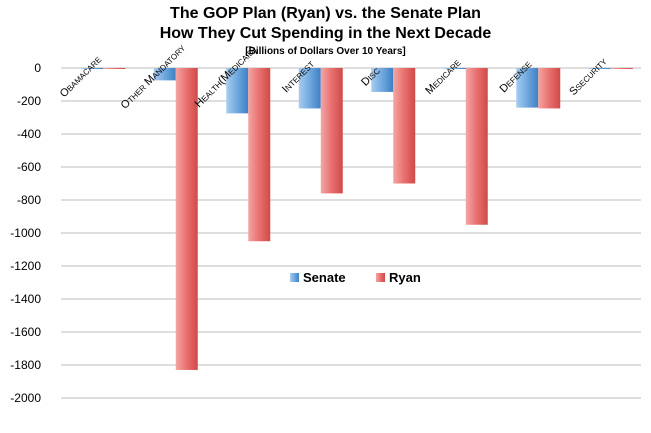  I want to click on chart-subtitle: [Billions of Dollars Over 10 Years], so click(325, 51).